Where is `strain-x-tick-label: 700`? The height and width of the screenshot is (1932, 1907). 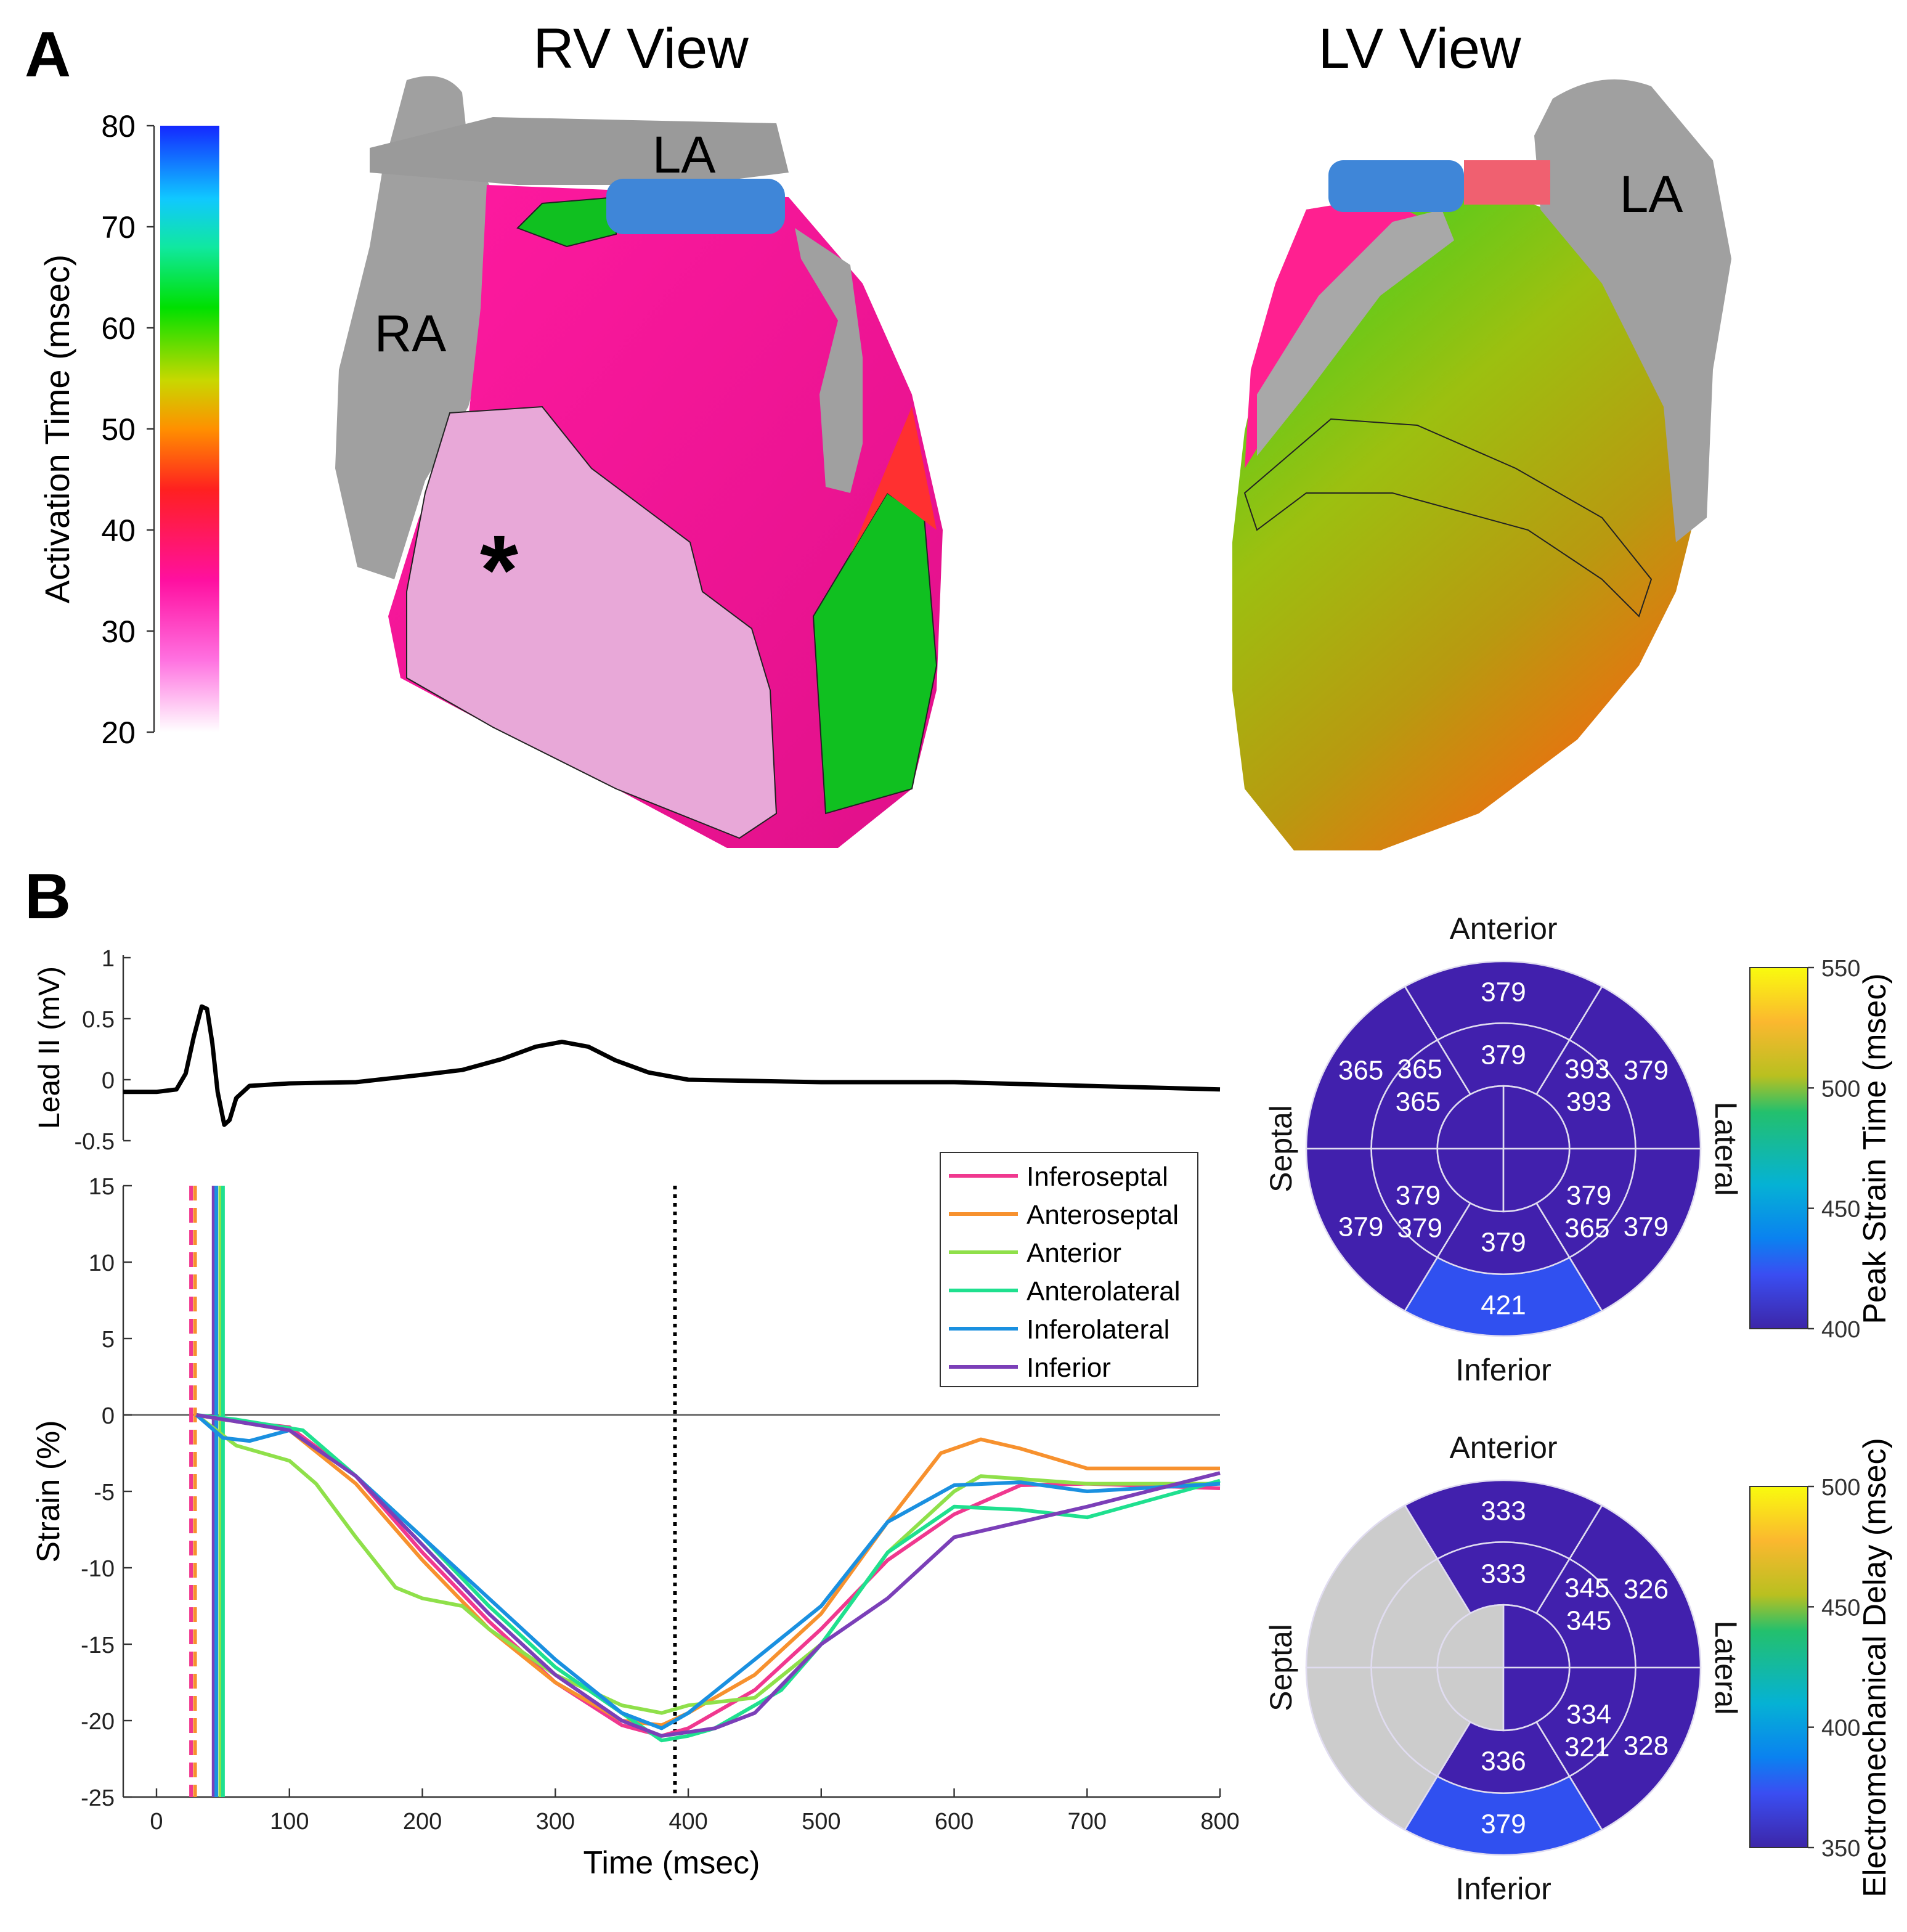
strain-x-tick-label: 700 is located at coordinates (1087, 1822).